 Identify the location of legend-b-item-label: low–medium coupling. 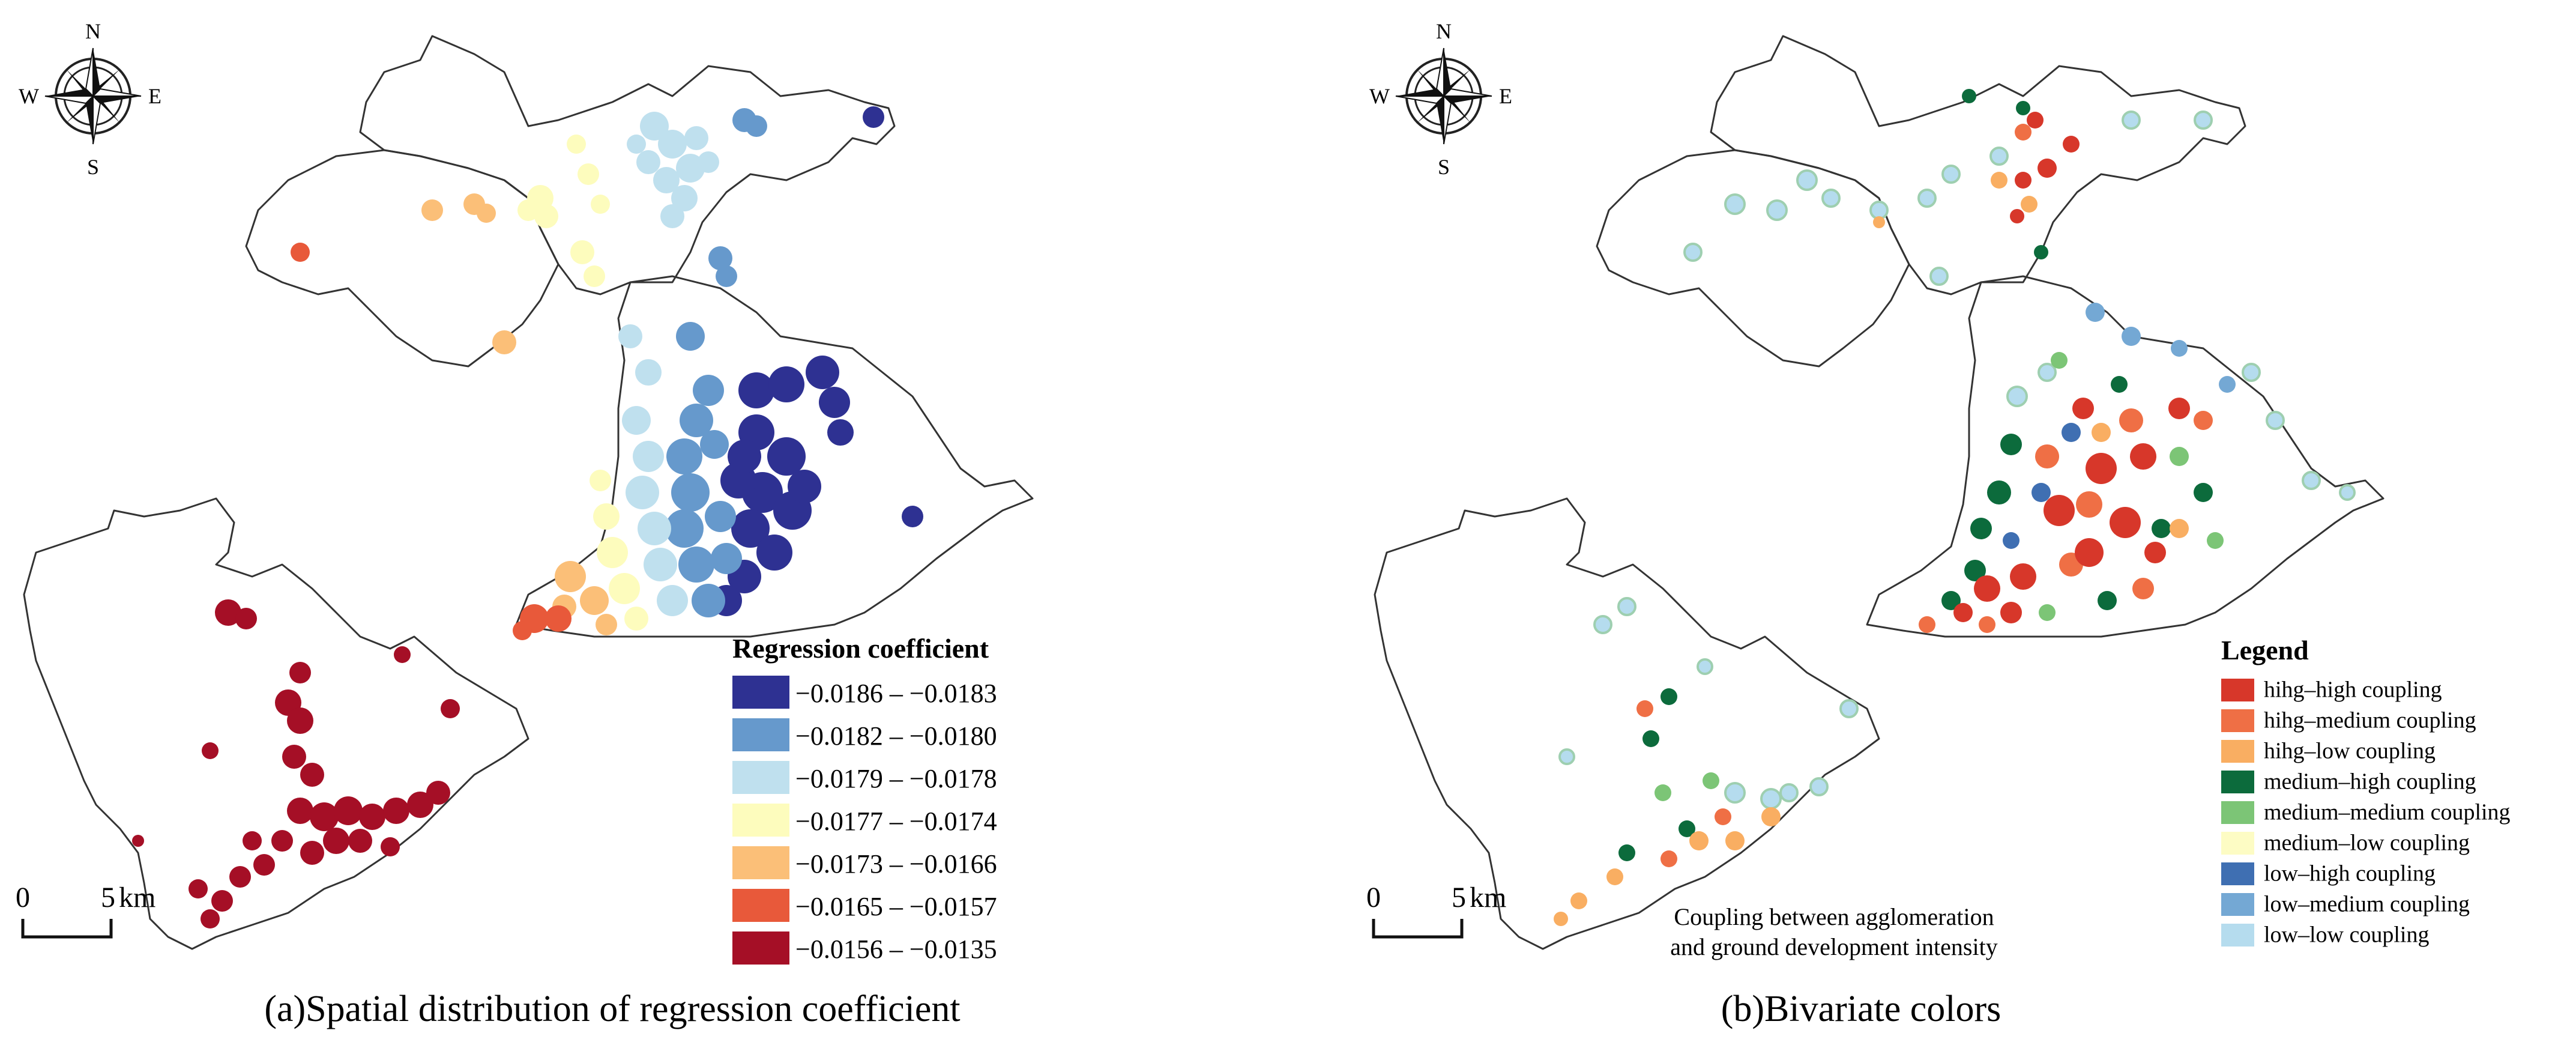
(2367, 903).